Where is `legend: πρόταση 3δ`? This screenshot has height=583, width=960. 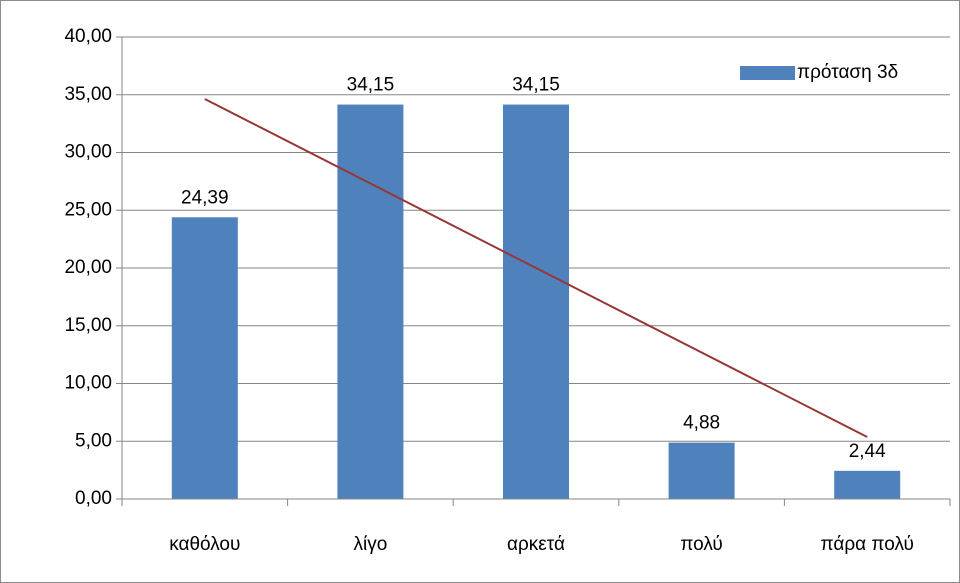 legend: πρόταση 3δ is located at coordinates (819, 72).